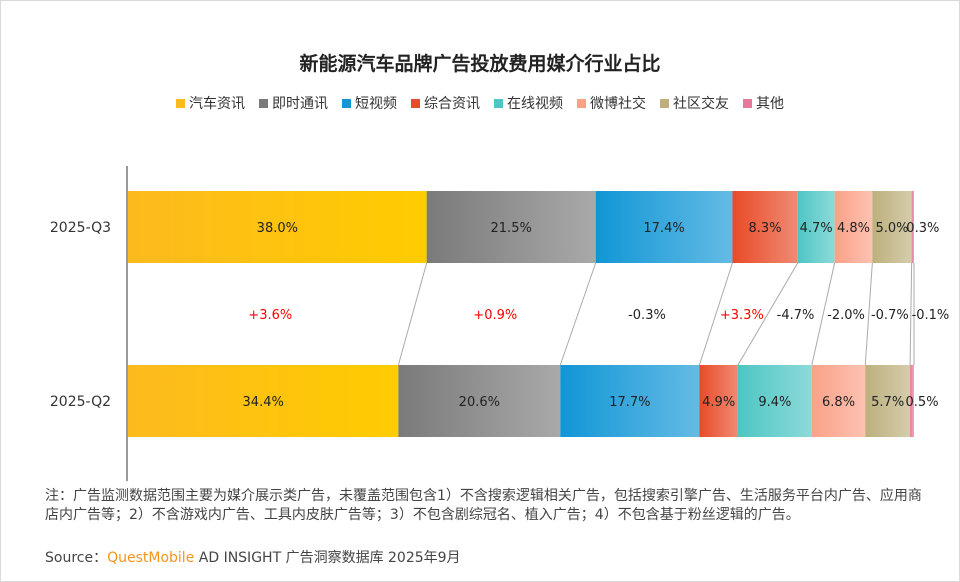  I want to click on legend-item: 即时通讯, so click(293, 103).